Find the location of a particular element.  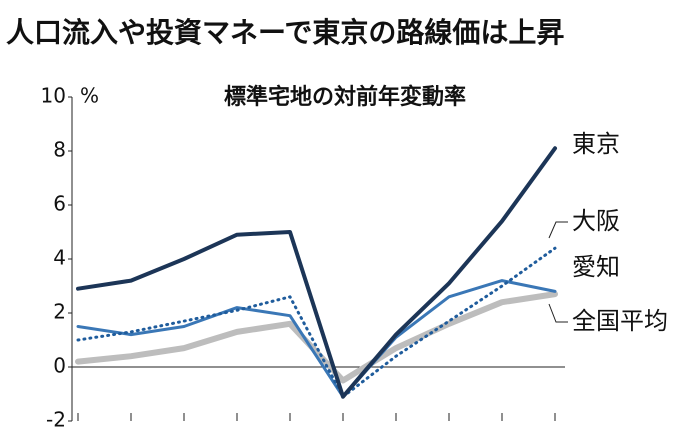

y-tick-label: 10 is located at coordinates (53, 96).